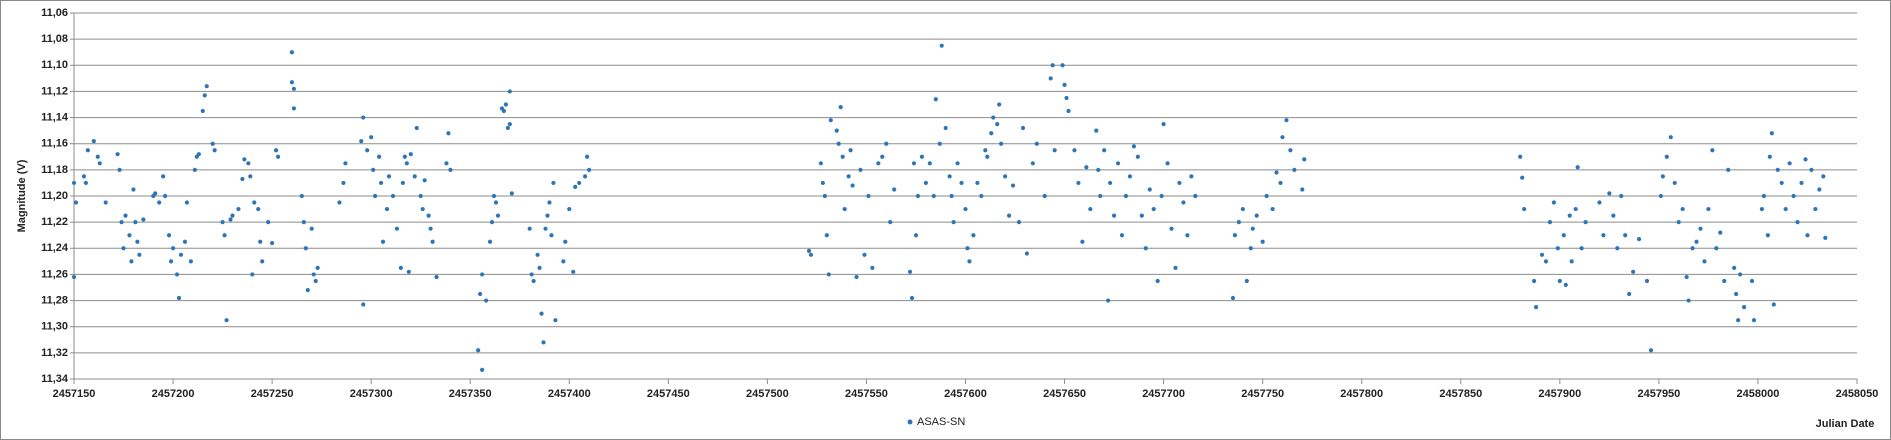 The height and width of the screenshot is (440, 1891). What do you see at coordinates (54, 327) in the screenshot?
I see `y-tick-label: 11,30` at bounding box center [54, 327].